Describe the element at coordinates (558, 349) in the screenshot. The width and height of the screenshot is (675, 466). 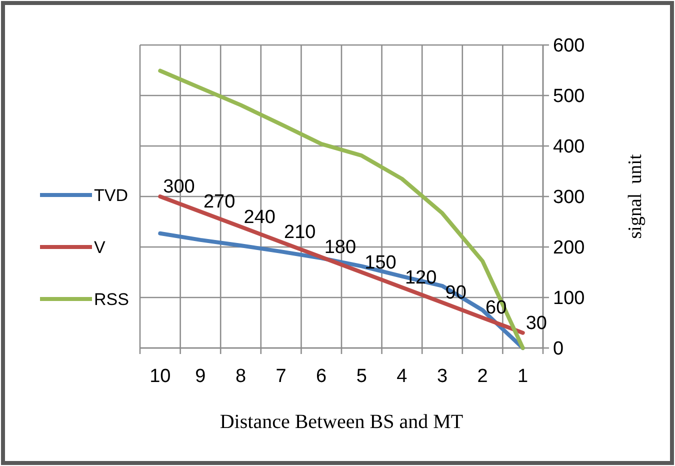
I see `y-tick-label: 0` at that location.